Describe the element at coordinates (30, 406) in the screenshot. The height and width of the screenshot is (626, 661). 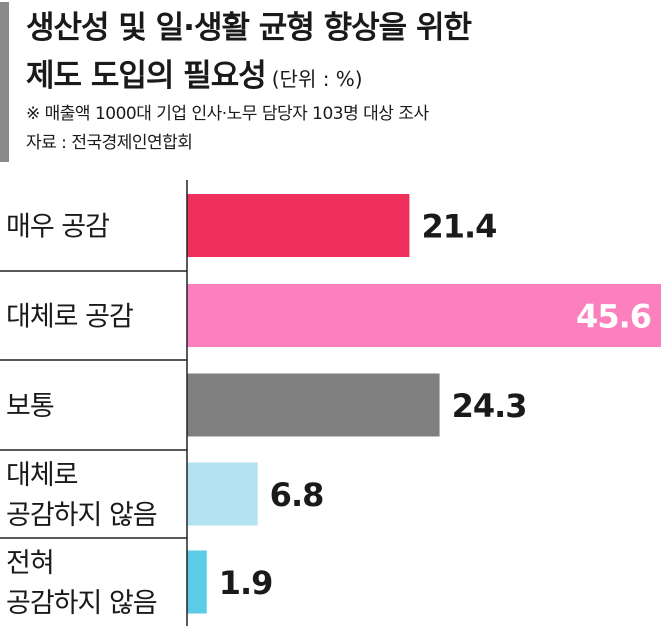
I see `category-label: 보통` at that location.